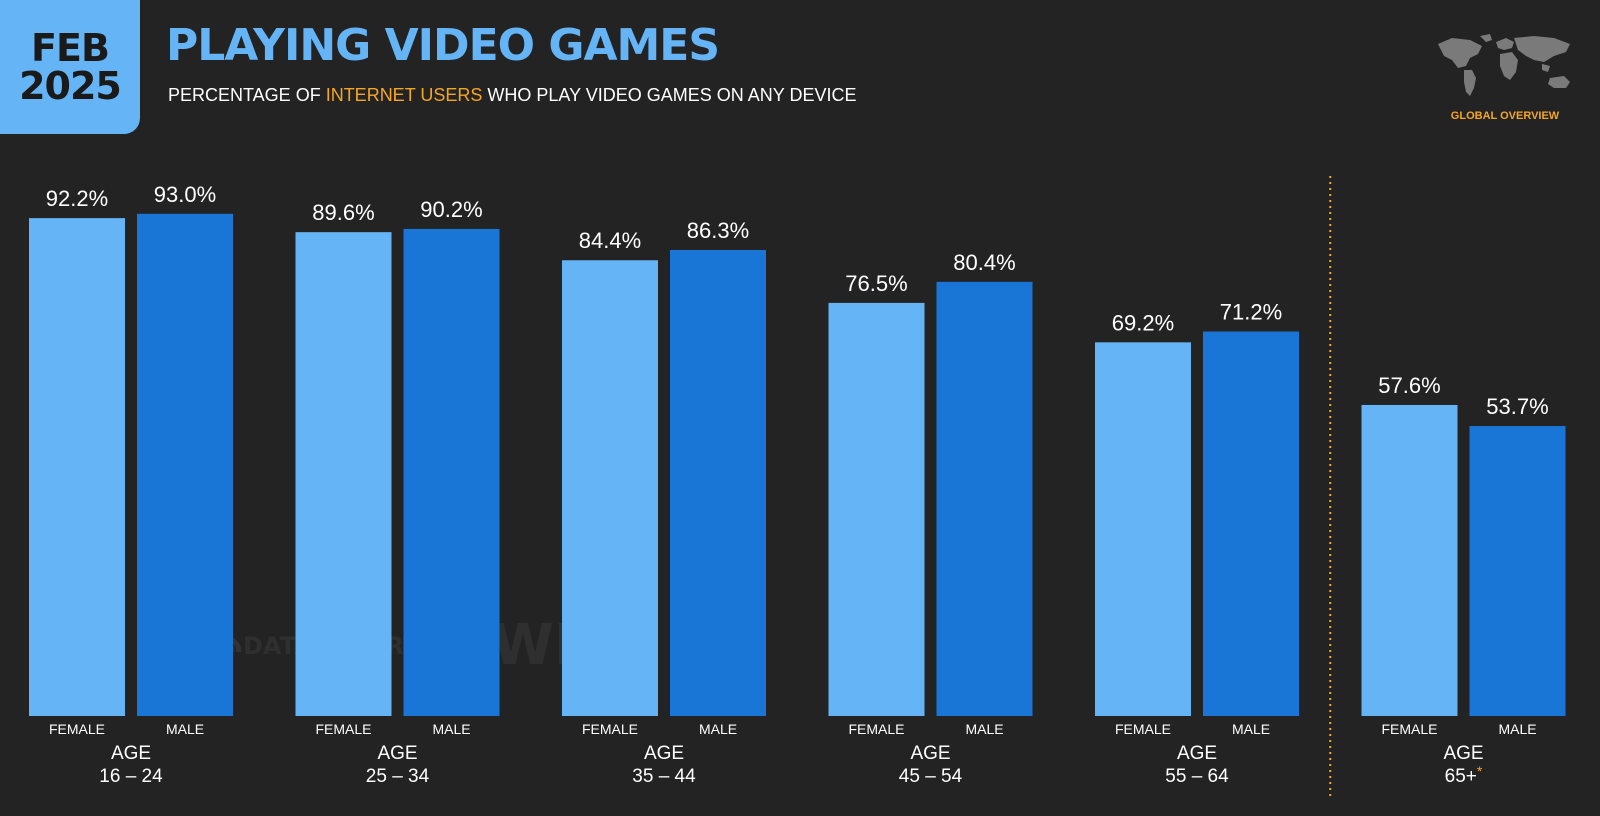 Image resolution: width=1600 pixels, height=816 pixels. I want to click on tick-label-female-5: FEMALE, so click(1409, 729).